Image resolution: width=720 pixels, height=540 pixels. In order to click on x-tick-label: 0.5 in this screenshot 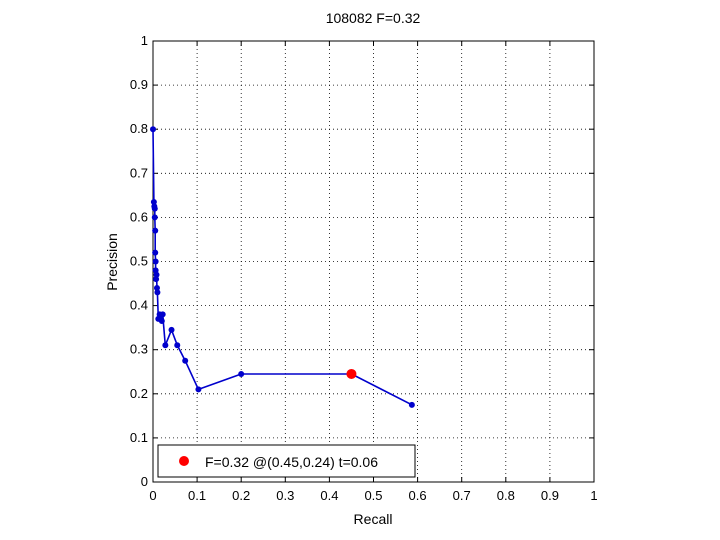, I will do `click(373, 495)`.